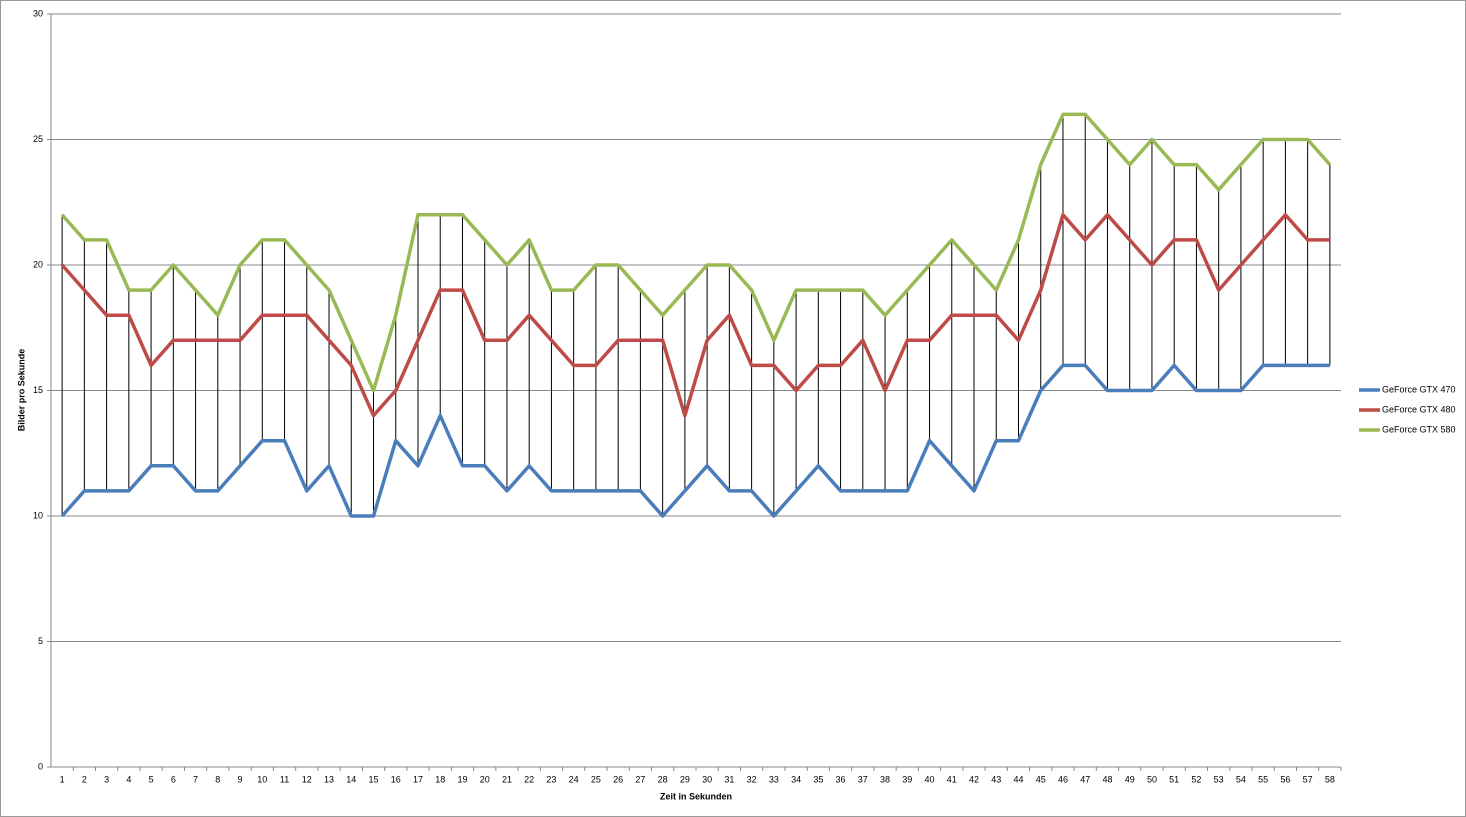  Describe the element at coordinates (307, 779) in the screenshot. I see `x-tick-label: 12` at that location.